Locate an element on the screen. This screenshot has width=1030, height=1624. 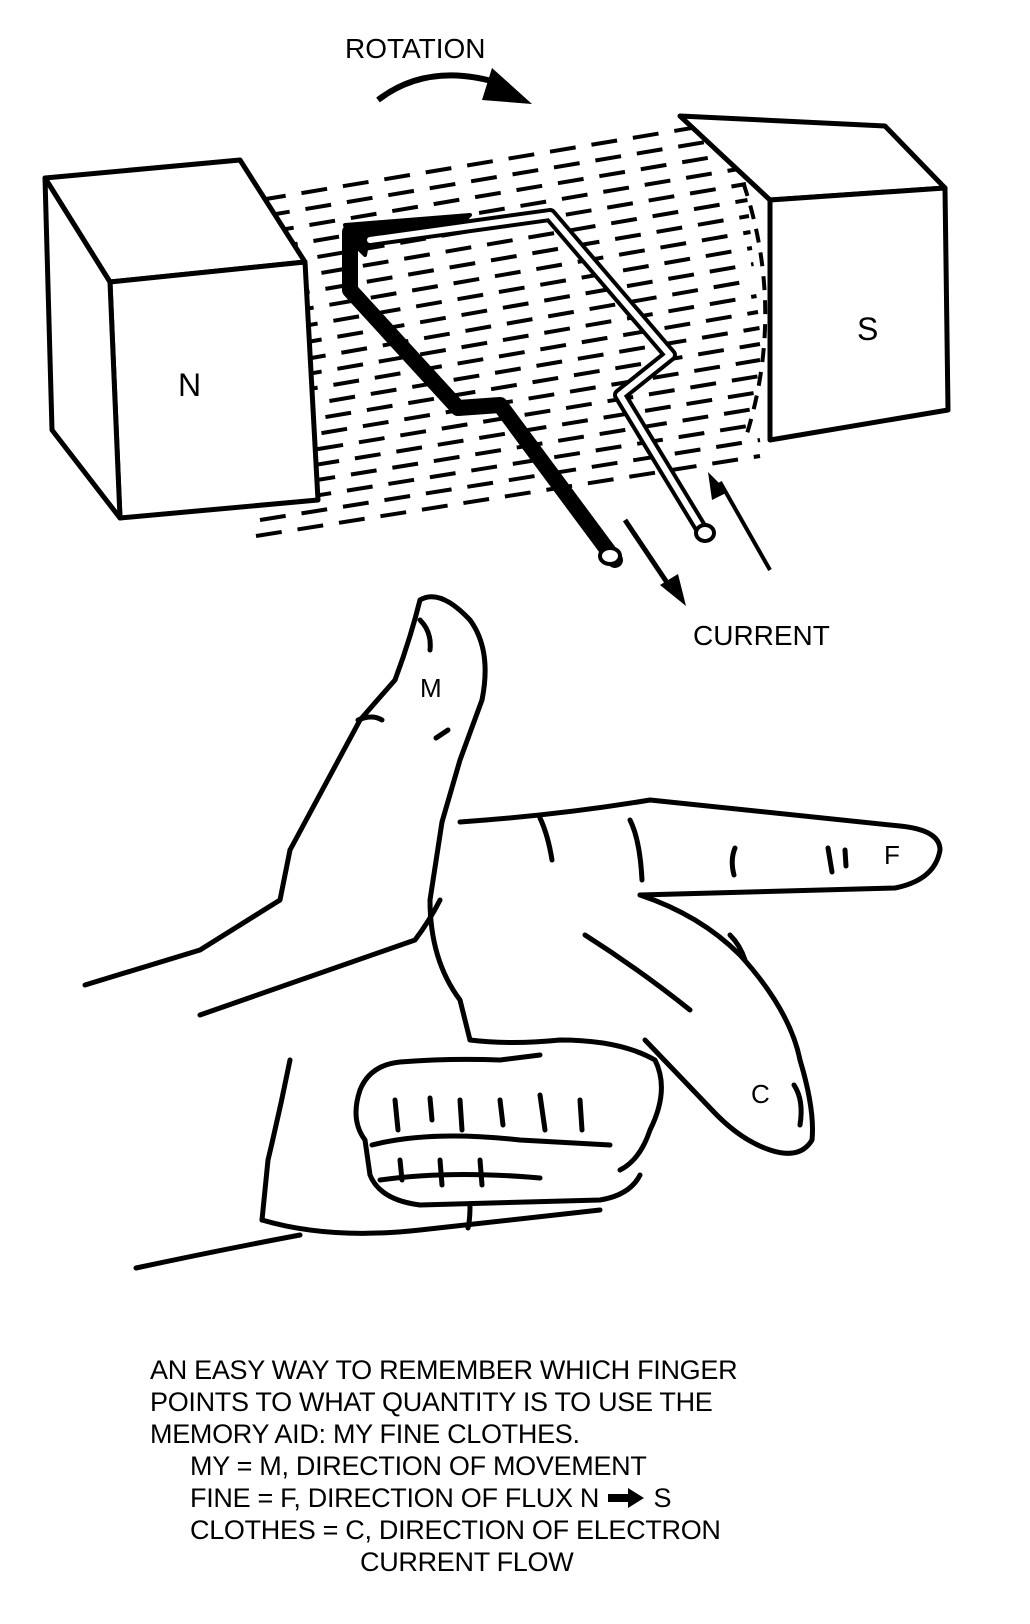
current-label: CURRENT is located at coordinates (761, 635).